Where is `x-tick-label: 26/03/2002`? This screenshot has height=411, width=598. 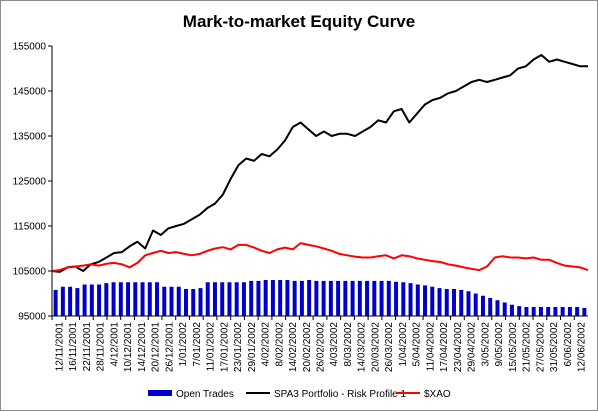
x-tick-label: 26/03/2002 is located at coordinates (389, 347).